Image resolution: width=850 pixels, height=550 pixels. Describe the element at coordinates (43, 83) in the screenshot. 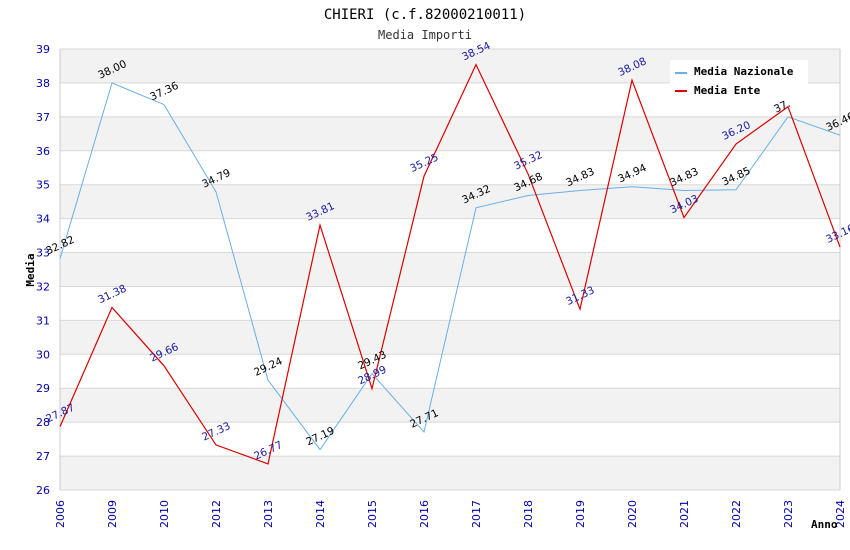

I see `y-tick-label: 38` at that location.